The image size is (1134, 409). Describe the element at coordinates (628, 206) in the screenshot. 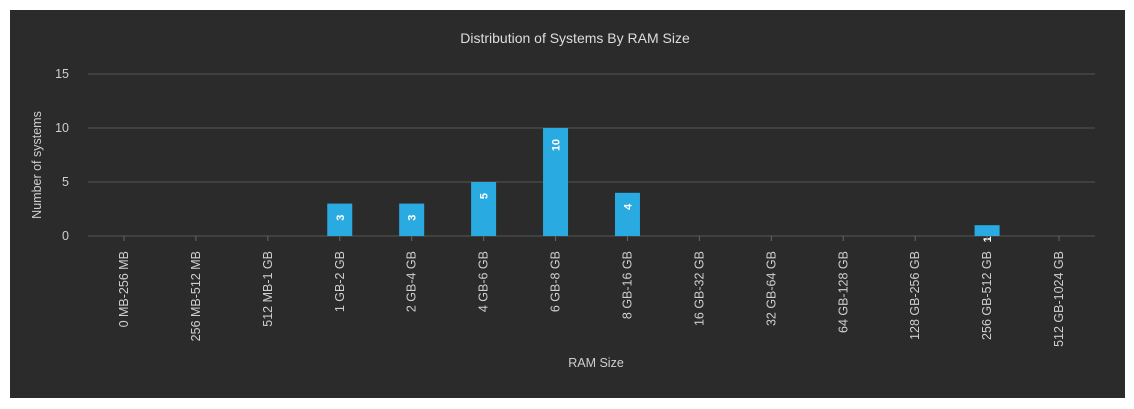

I see `data-label: 4` at that location.